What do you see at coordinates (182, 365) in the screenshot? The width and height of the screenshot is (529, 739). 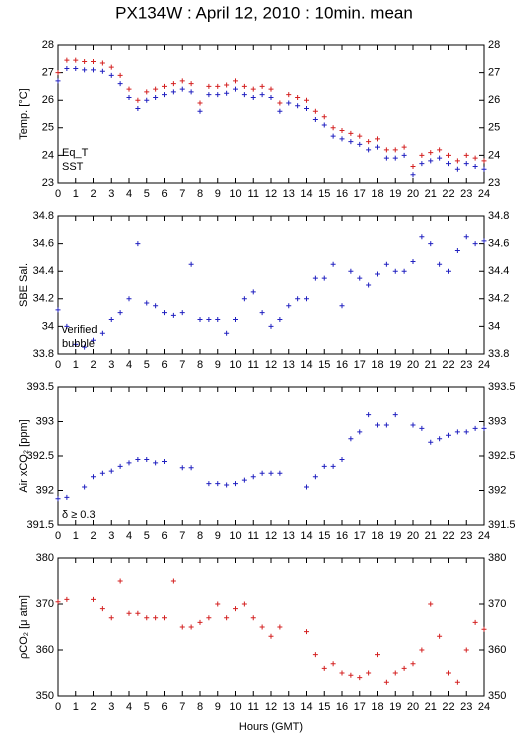 I see `x-tick-label: 7` at bounding box center [182, 365].